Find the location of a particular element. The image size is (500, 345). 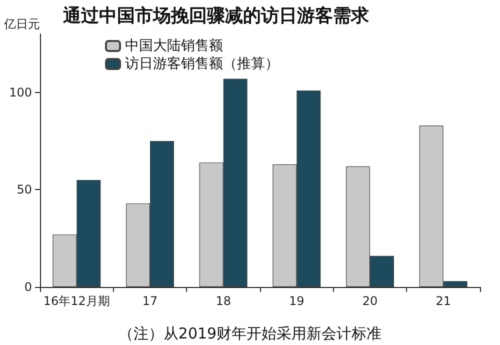

y-tick-label: 50 is located at coordinates (24, 189).